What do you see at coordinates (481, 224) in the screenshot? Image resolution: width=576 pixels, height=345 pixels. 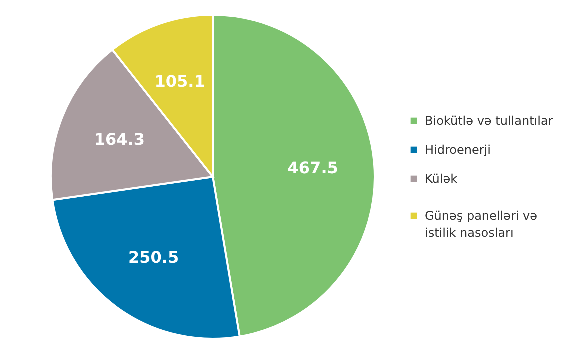 I see `legend-label: Günəş panelləri və istilik nasosları` at bounding box center [481, 224].